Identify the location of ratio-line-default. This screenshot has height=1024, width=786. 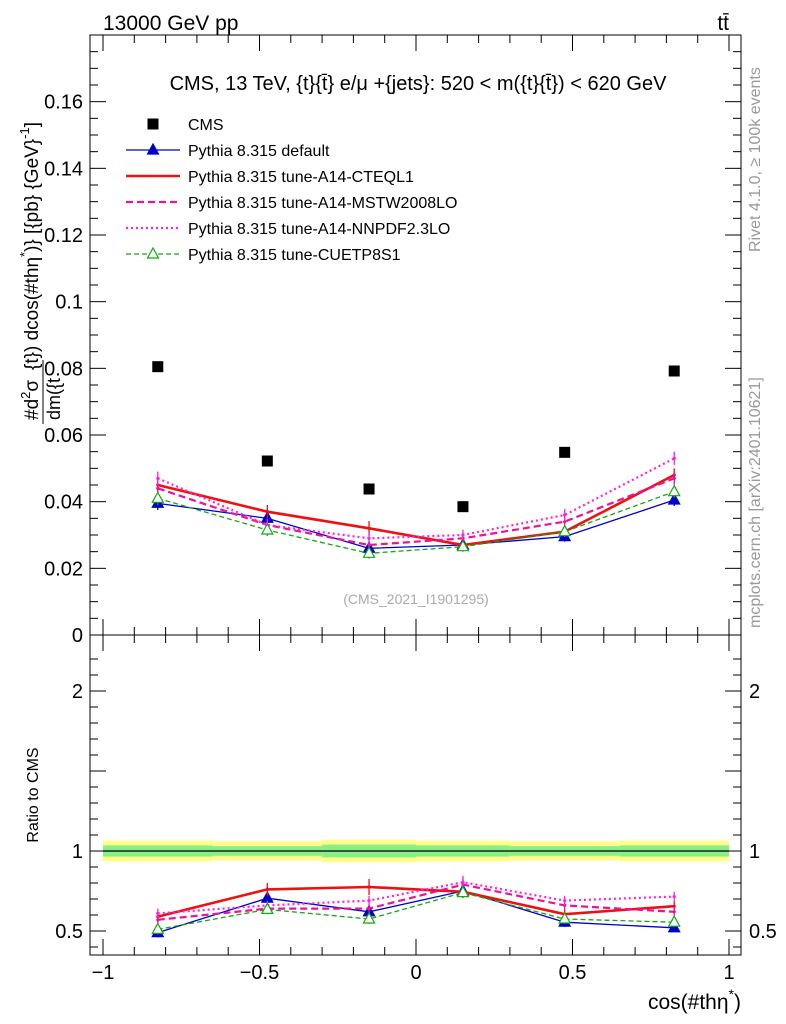
(416, 912).